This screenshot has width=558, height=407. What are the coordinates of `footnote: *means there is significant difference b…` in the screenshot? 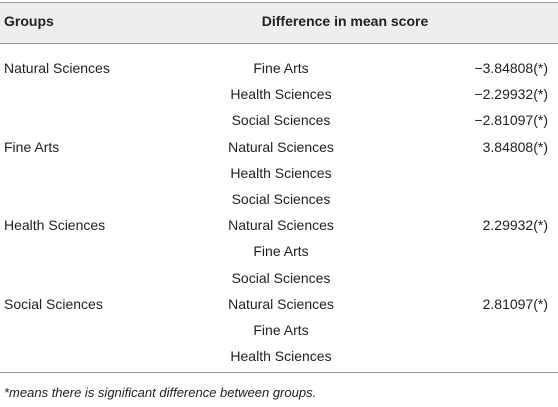 It's located at (160, 392).